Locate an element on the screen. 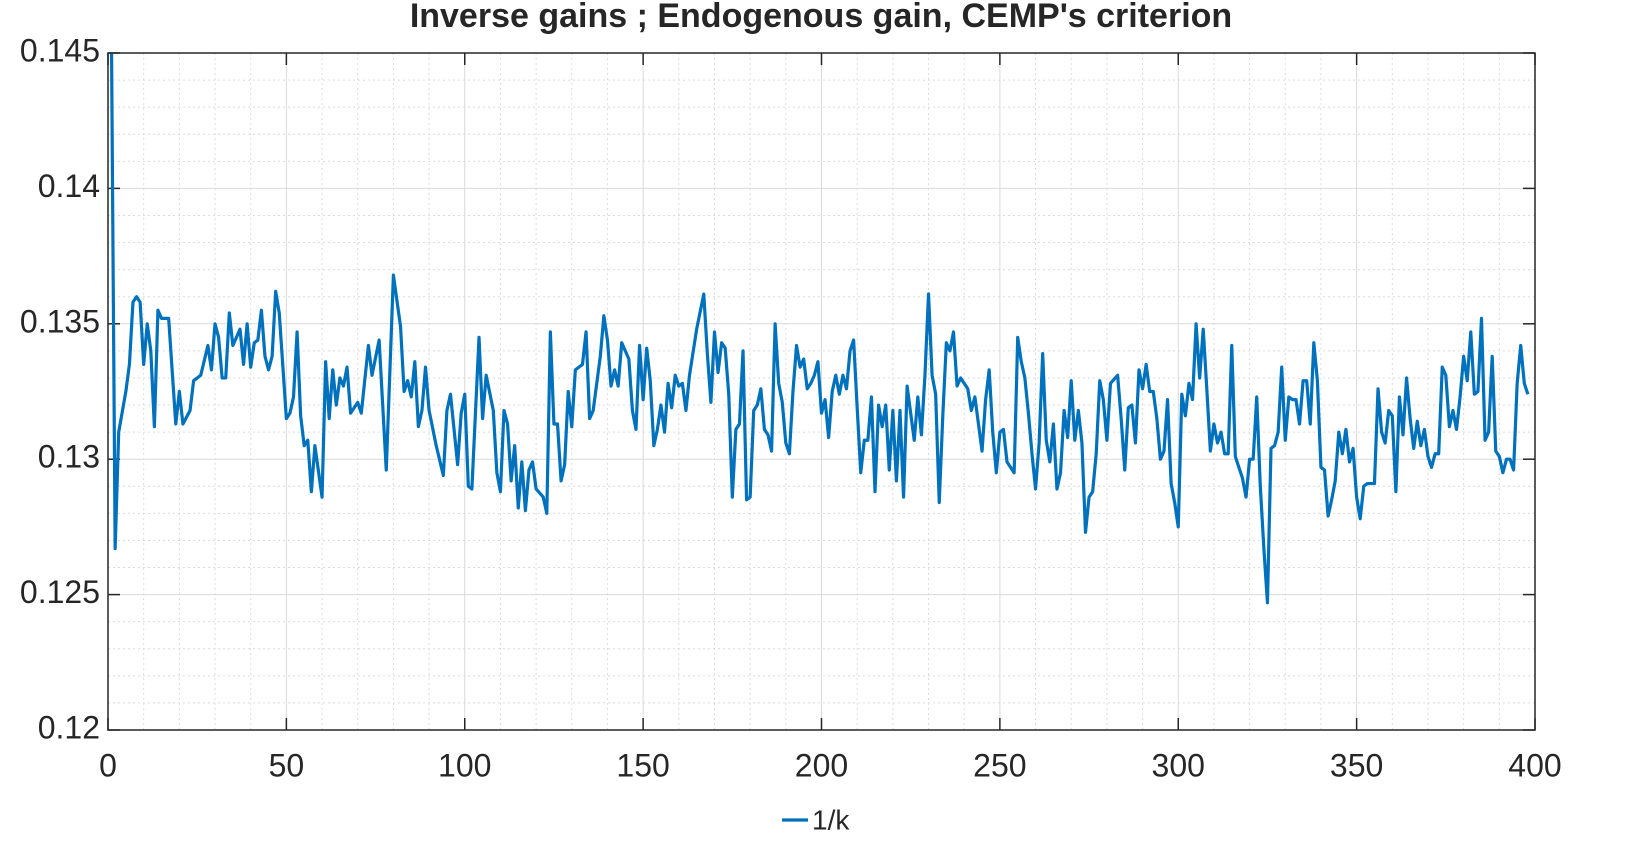  x-tick-label: 50 is located at coordinates (287, 765).